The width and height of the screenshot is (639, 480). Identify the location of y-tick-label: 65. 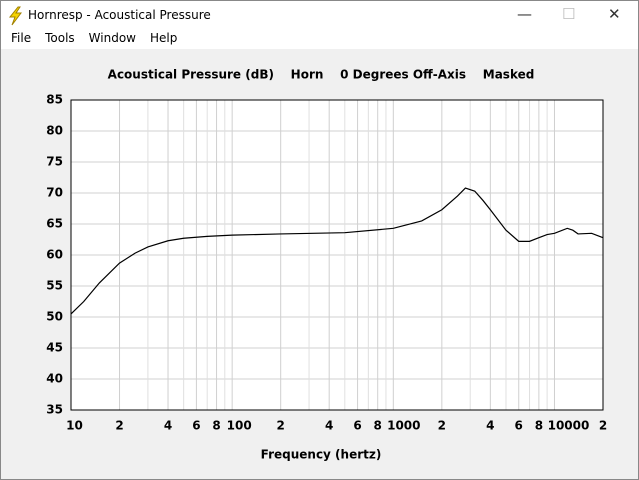
(54, 224).